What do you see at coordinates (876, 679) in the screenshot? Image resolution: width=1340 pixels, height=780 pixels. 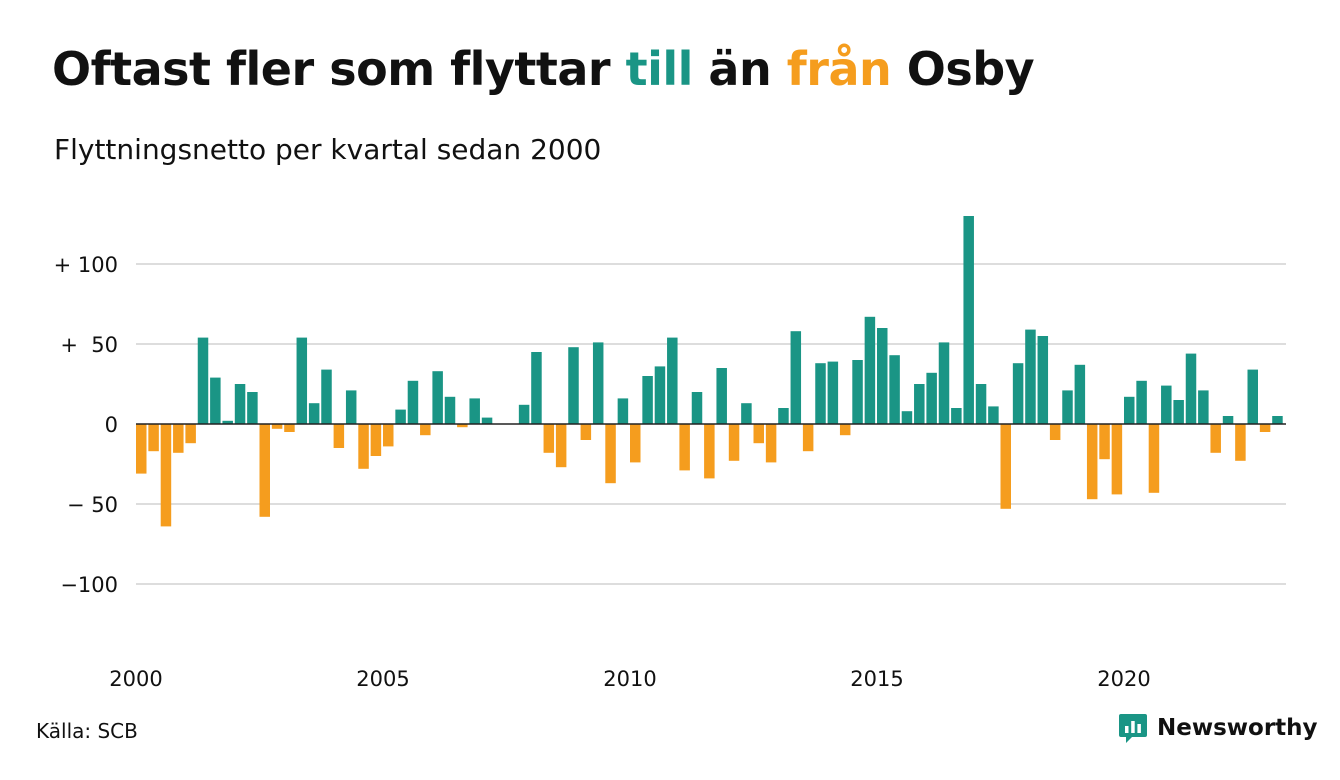 I see `x-tick-label: 2015` at bounding box center [876, 679].